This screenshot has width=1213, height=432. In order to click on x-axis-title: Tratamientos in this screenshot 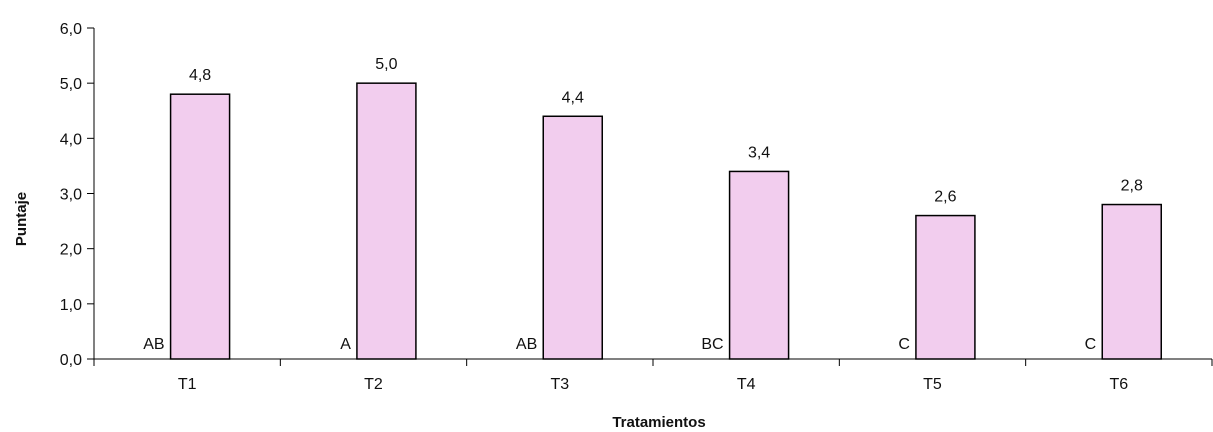, I will do `click(658, 422)`.